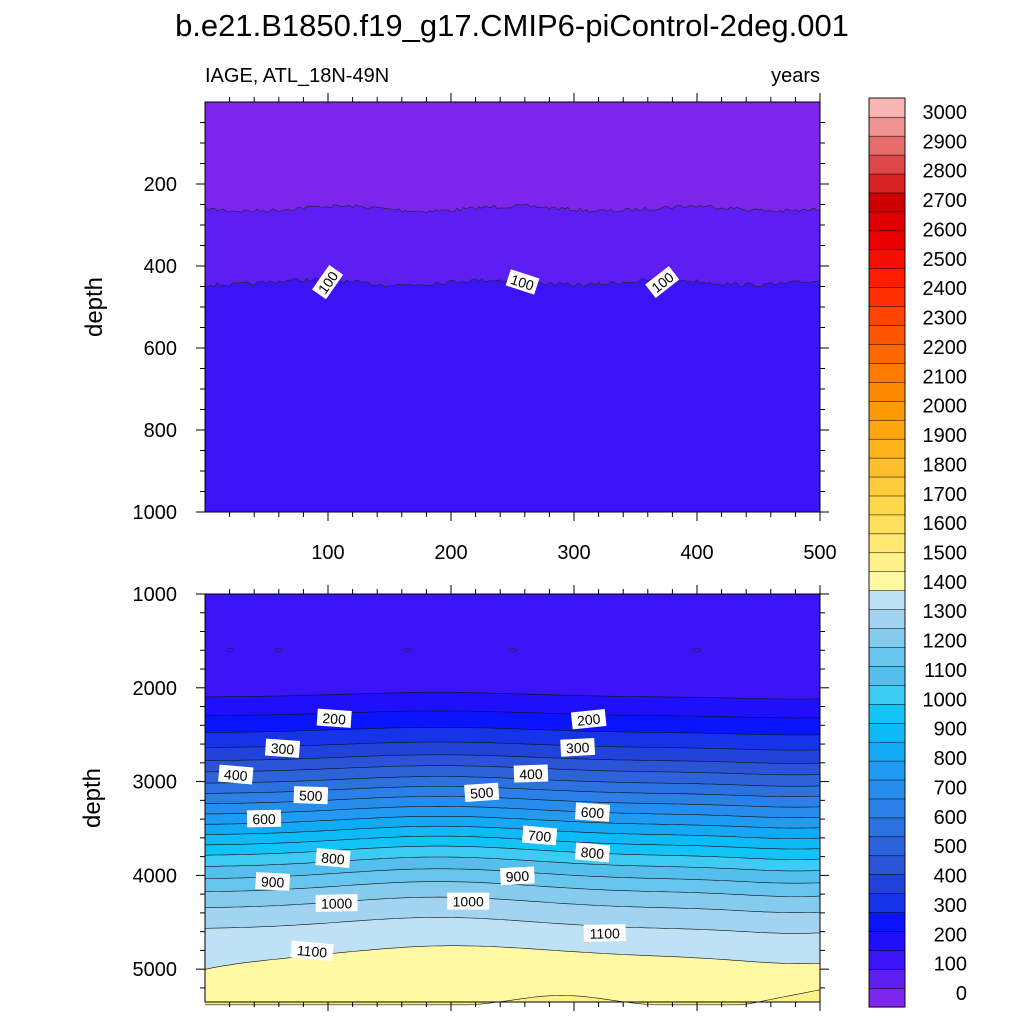  I want to click on y-tick-label: 800, so click(160, 431).